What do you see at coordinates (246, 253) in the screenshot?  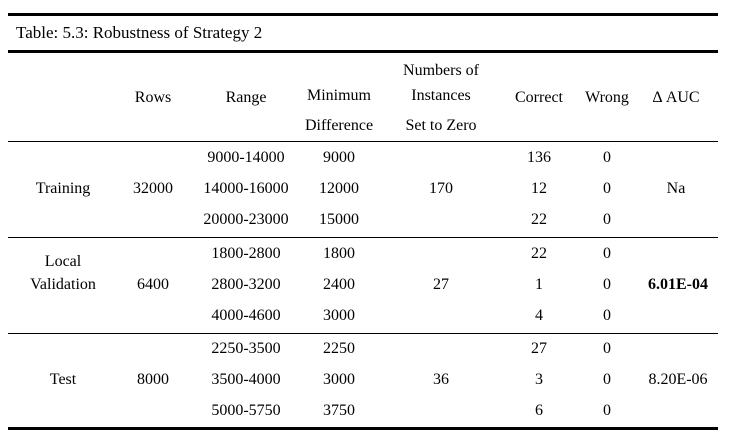 I see `range-value: 1800-2800` at bounding box center [246, 253].